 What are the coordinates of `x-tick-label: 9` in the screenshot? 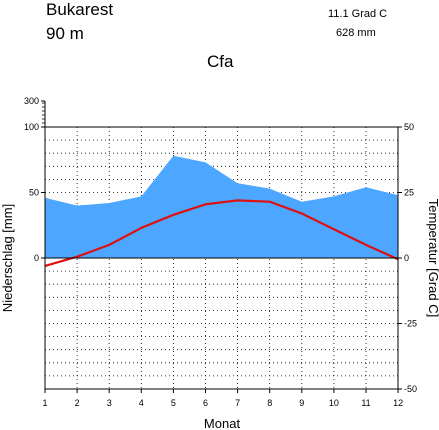 It's located at (301, 403).